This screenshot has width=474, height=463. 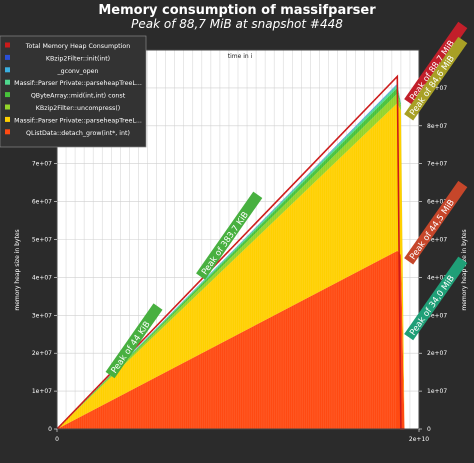 I want to click on y-tick-label-right: 3e+07, so click(x=437, y=315).